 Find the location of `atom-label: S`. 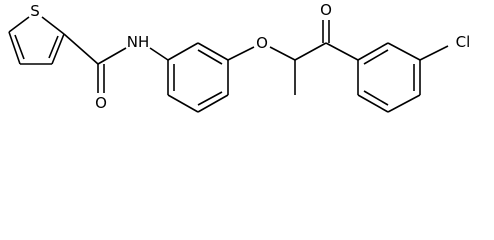

atom-label: S is located at coordinates (35, 11).